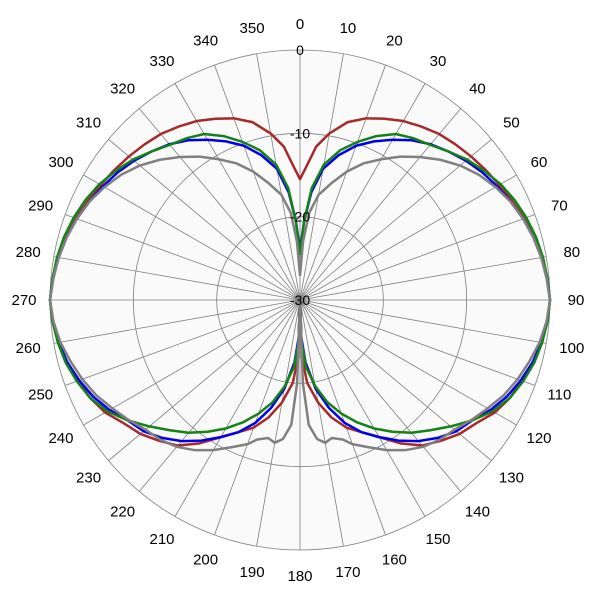 The height and width of the screenshot is (600, 600). What do you see at coordinates (394, 41) in the screenshot?
I see `angle-tick-label: 20` at bounding box center [394, 41].